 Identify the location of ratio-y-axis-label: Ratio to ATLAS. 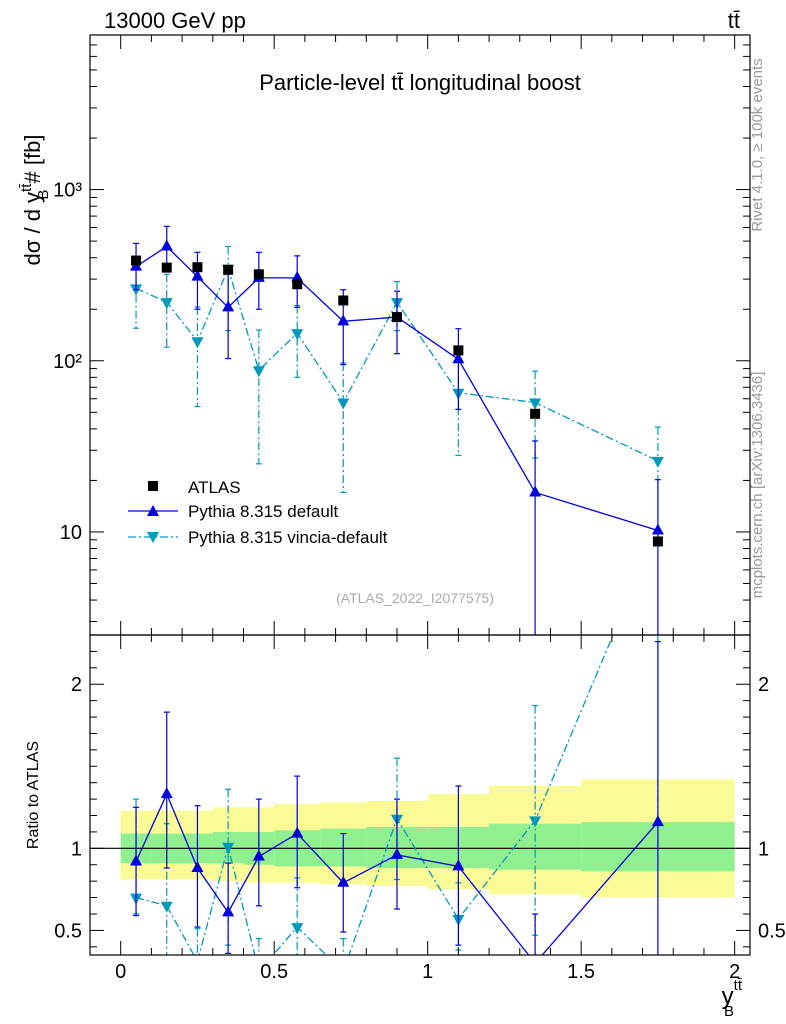
(33, 795).